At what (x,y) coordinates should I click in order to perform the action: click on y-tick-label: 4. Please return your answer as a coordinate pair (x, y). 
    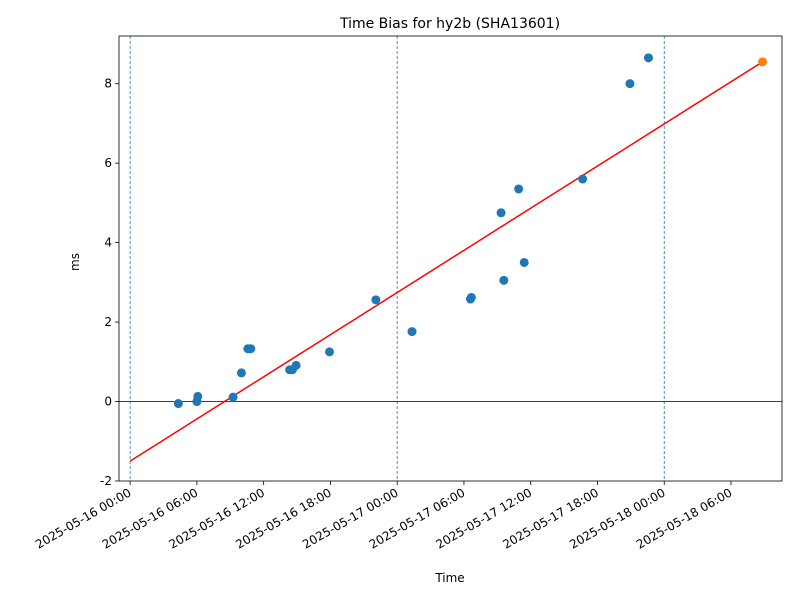
    Looking at the image, I should click on (108, 243).